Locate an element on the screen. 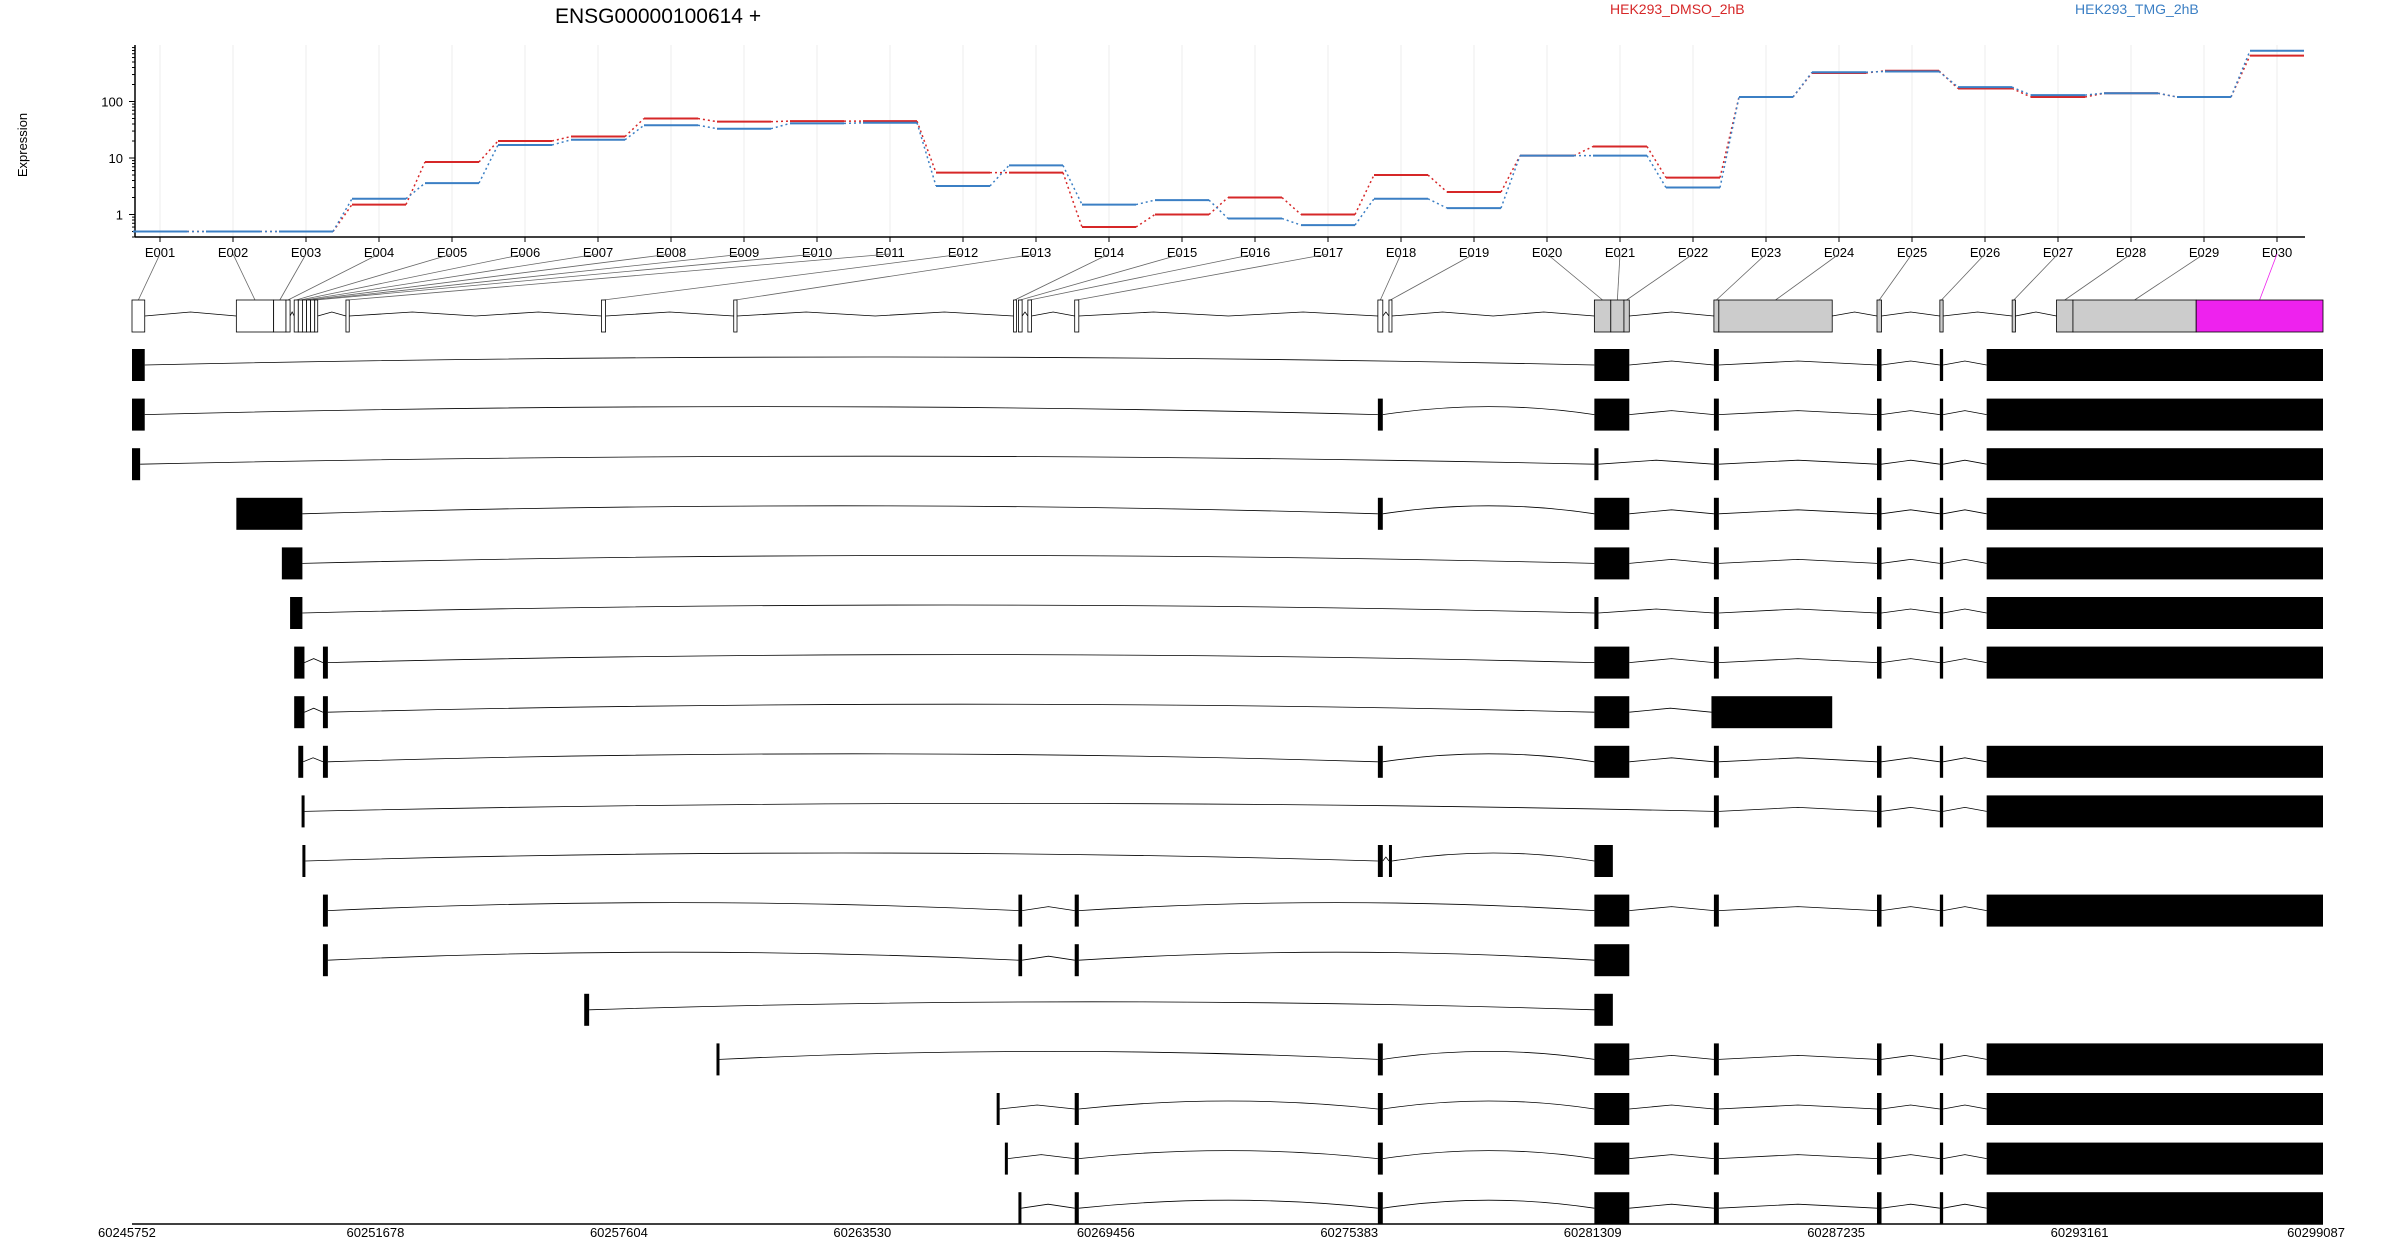  y-tick-label: 1 is located at coordinates (119, 215).